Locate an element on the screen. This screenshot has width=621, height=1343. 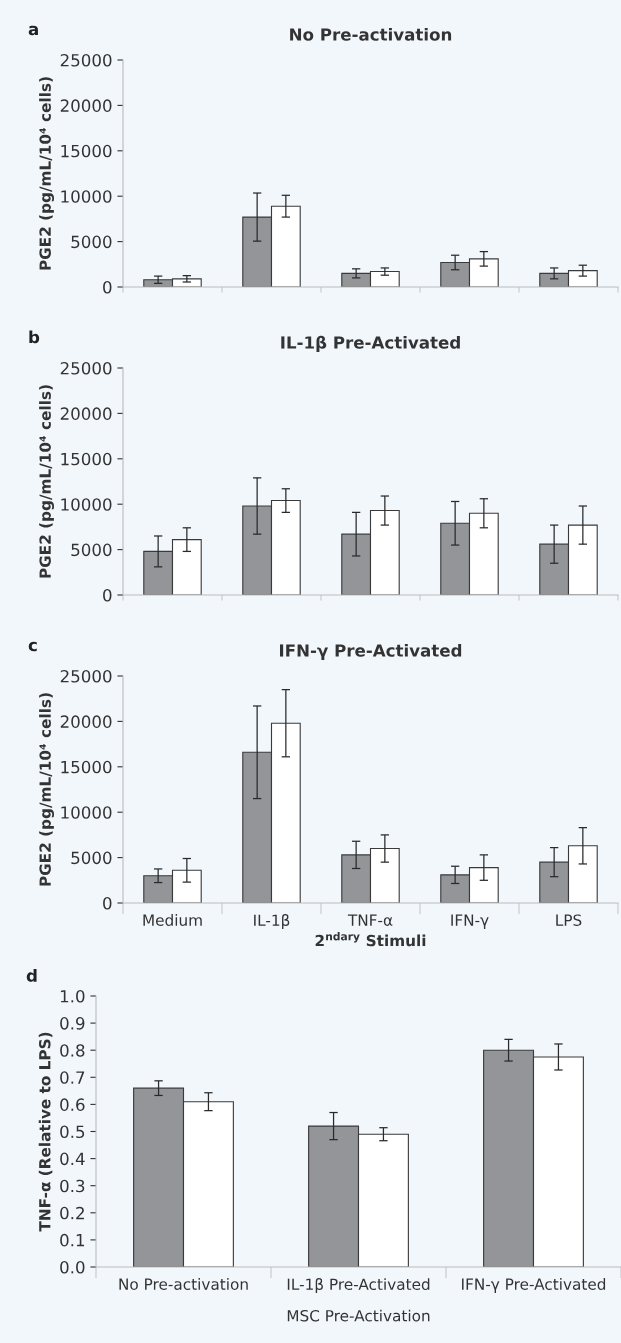
x-tick-label: No Pre-activation is located at coordinates (183, 1284).